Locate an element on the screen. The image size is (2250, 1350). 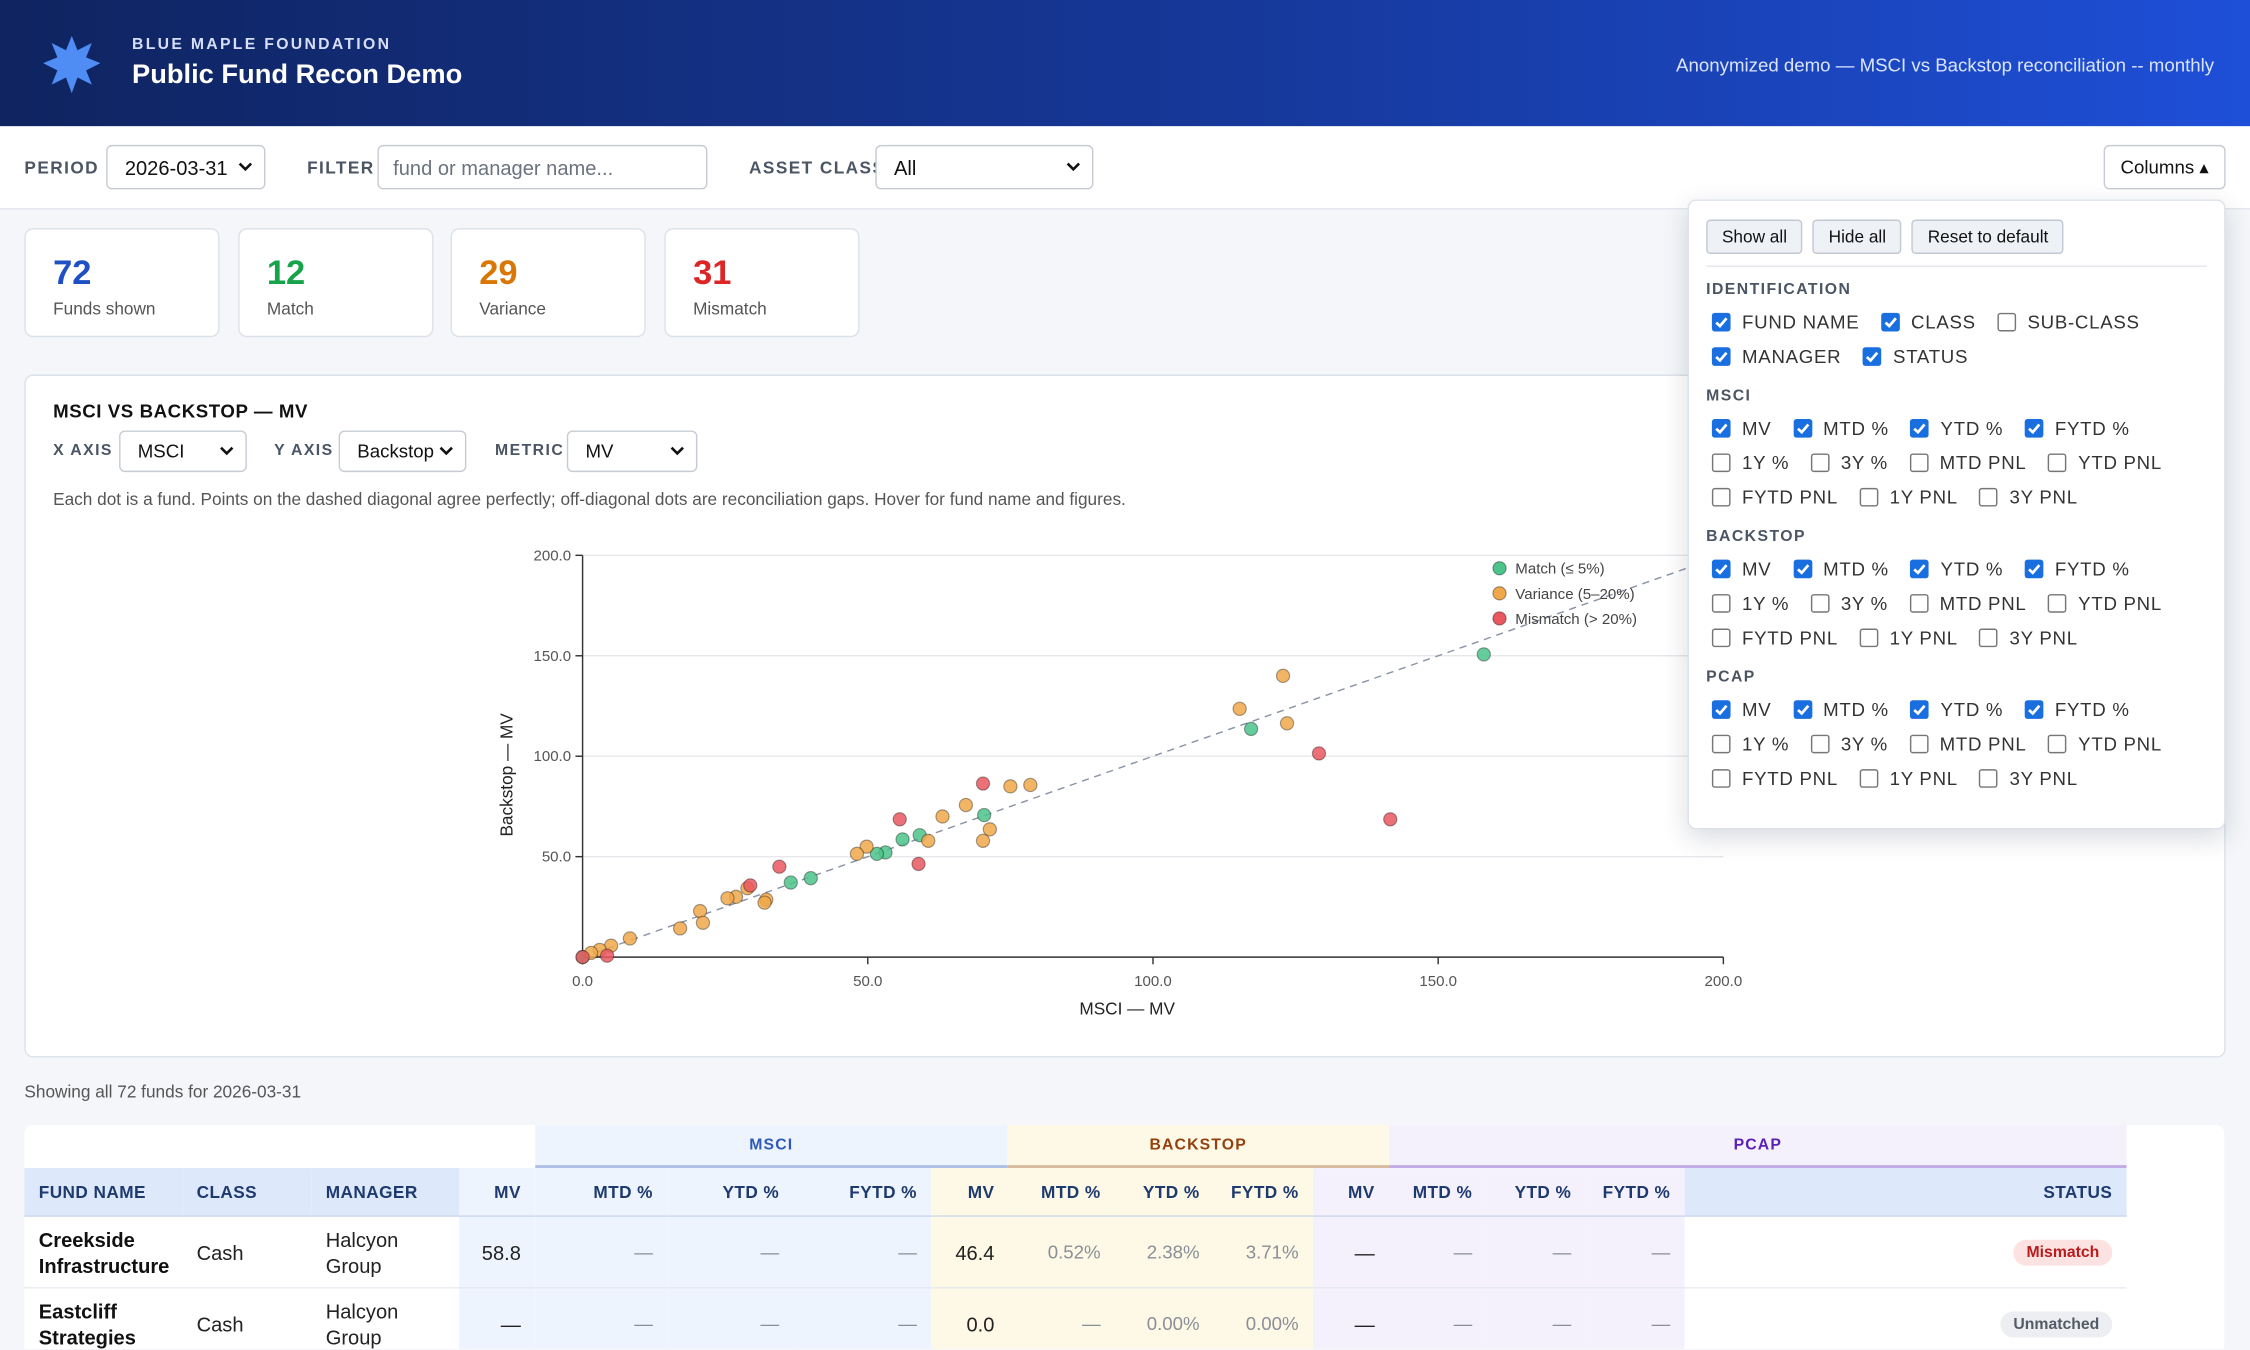
column-toggle: SUB-CLASS is located at coordinates (2068, 321).